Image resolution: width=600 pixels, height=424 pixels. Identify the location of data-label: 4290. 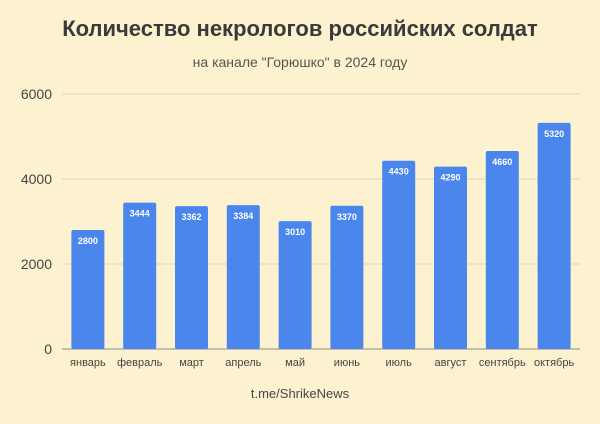
(450, 178).